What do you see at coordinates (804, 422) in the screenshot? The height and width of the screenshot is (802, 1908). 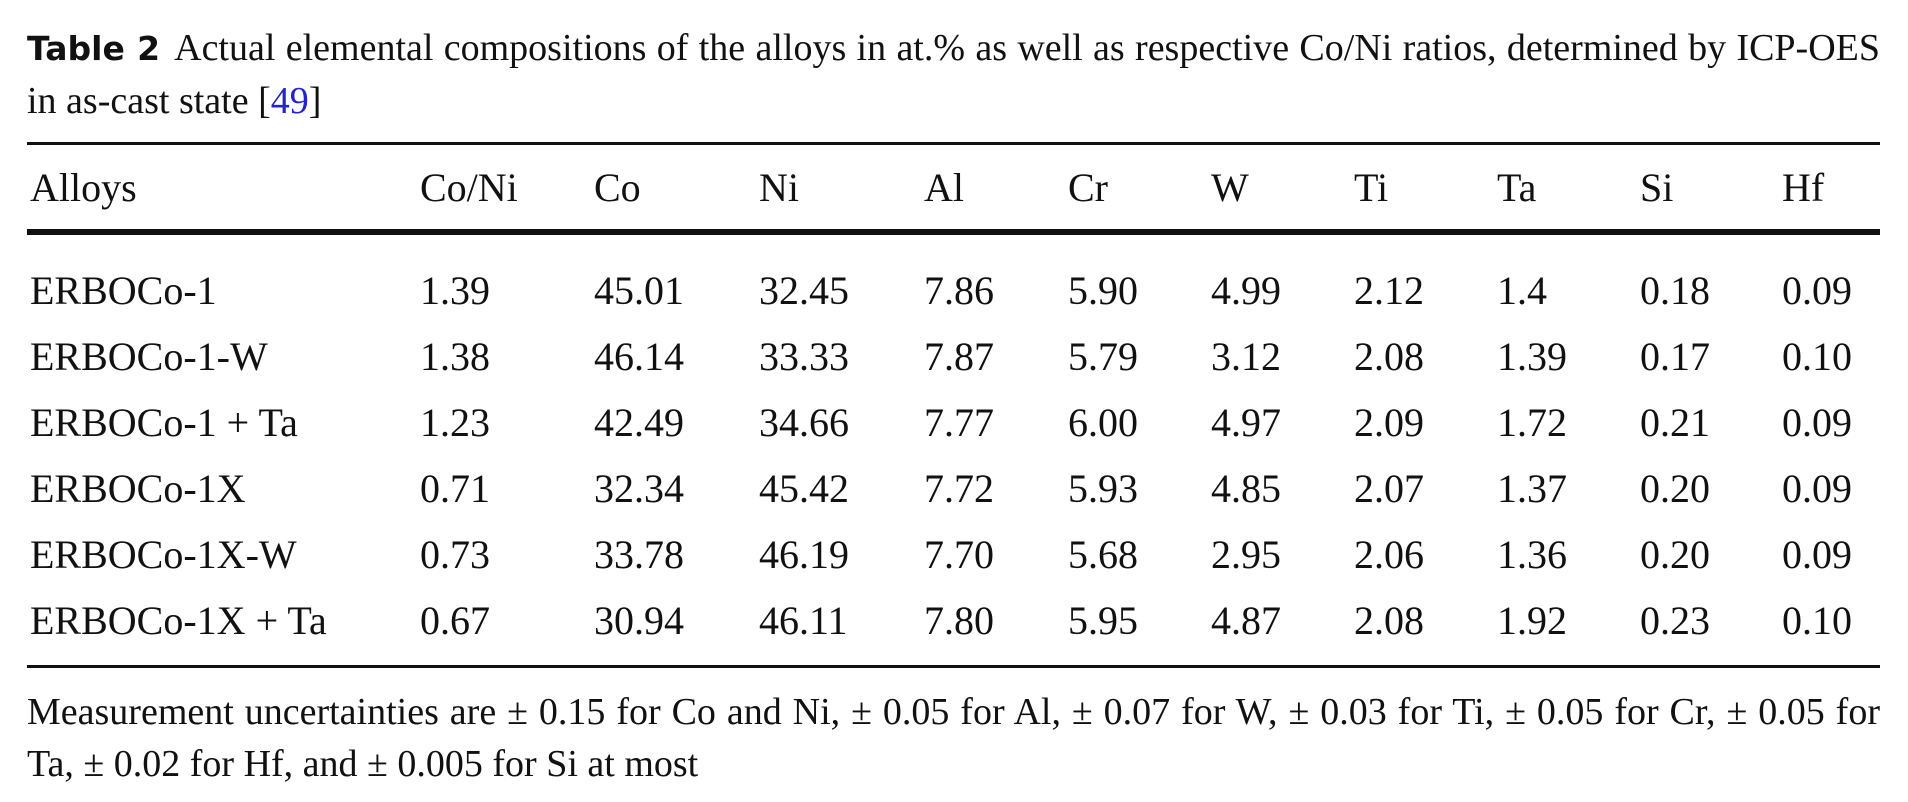 I see `value-cell: 34.66` at bounding box center [804, 422].